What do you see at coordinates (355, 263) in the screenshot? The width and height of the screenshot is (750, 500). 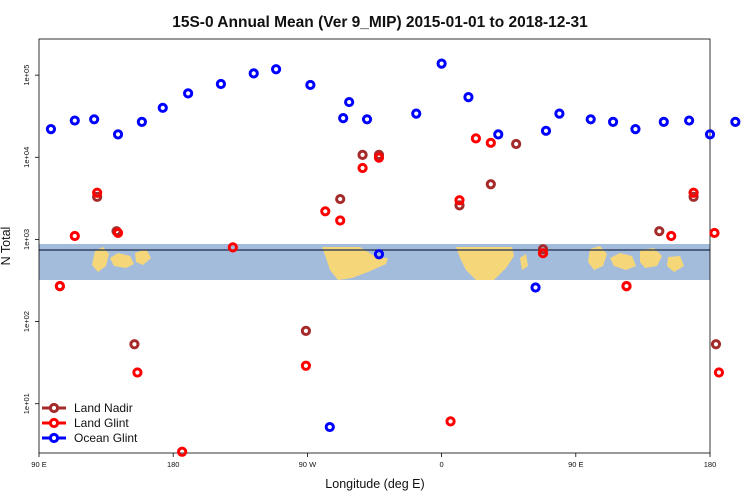 I see `landmass-americas` at bounding box center [355, 263].